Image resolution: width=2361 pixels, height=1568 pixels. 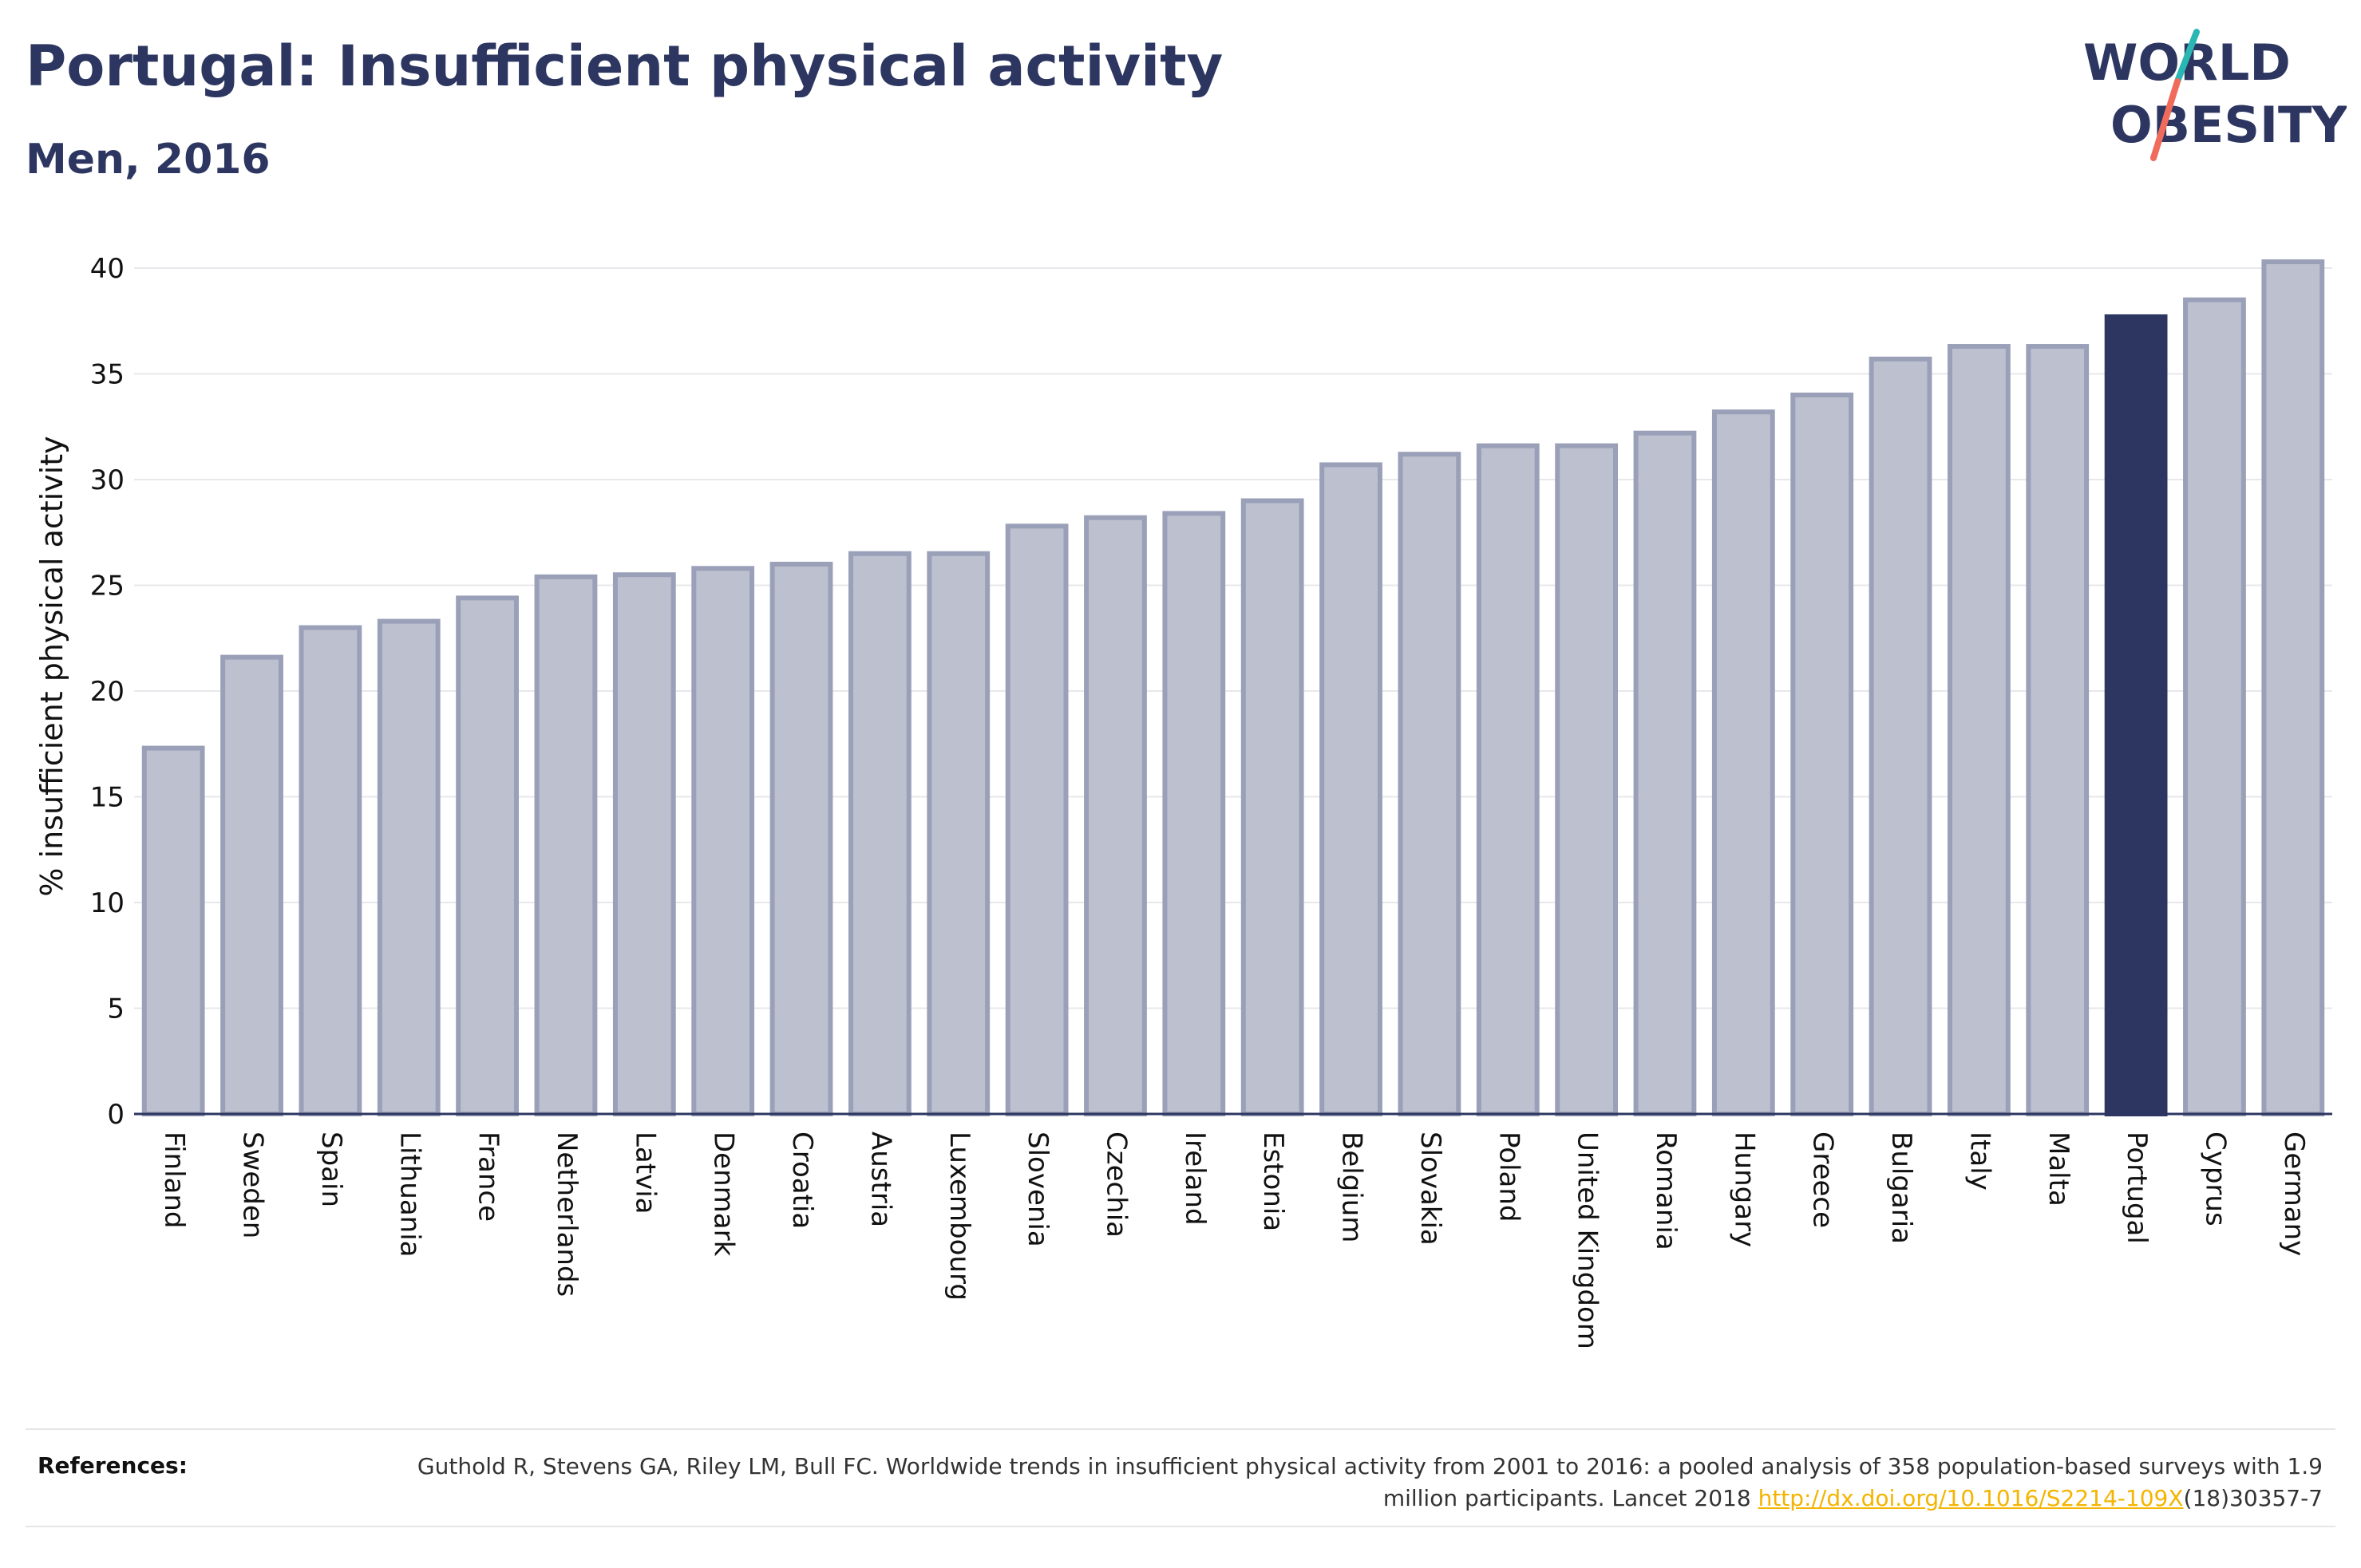 What do you see at coordinates (645, 1173) in the screenshot?
I see `x-tick-label: Latvia` at bounding box center [645, 1173].